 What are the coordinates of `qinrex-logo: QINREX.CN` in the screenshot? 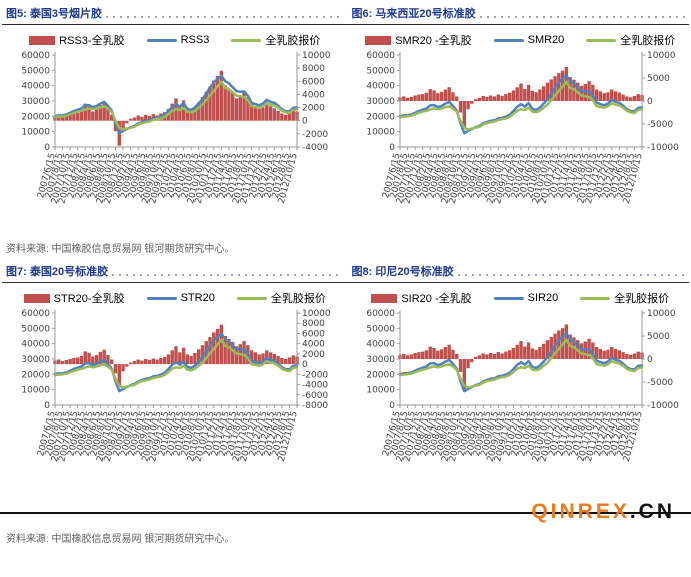 It's located at (603, 512).